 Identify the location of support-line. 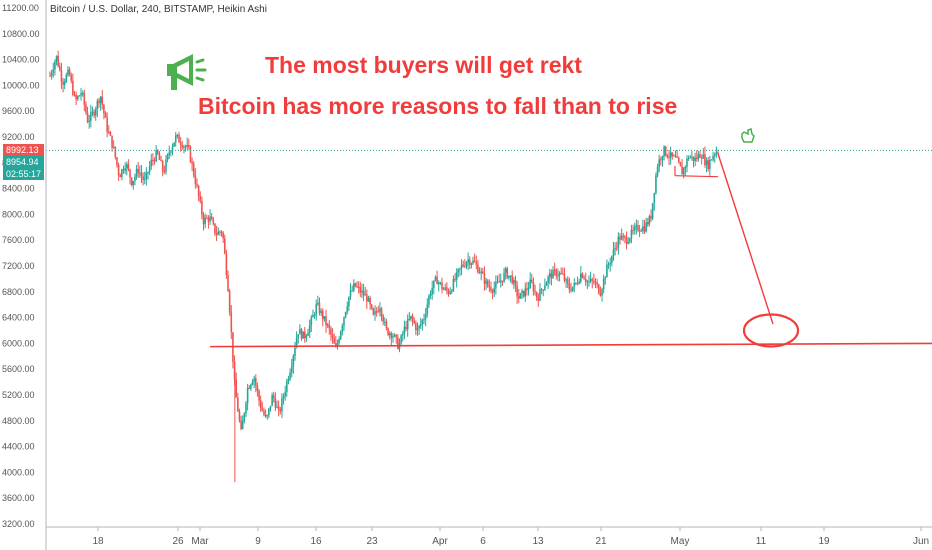
(570, 345).